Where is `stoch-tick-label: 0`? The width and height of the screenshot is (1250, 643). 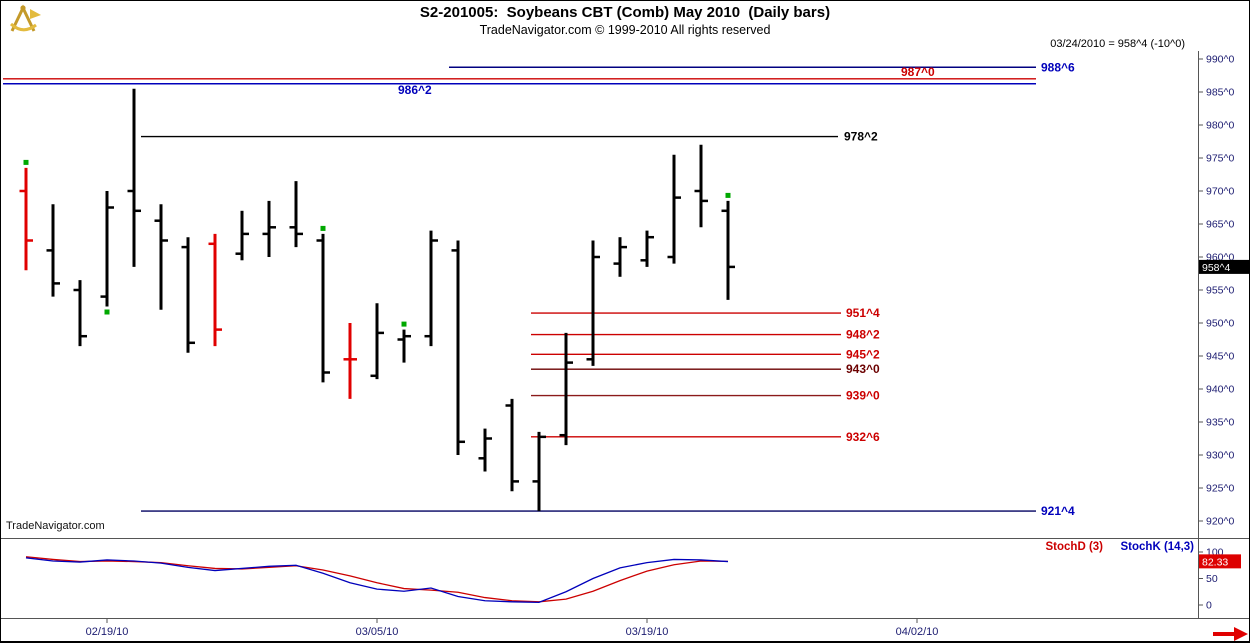
stoch-tick-label: 0 is located at coordinates (1209, 606).